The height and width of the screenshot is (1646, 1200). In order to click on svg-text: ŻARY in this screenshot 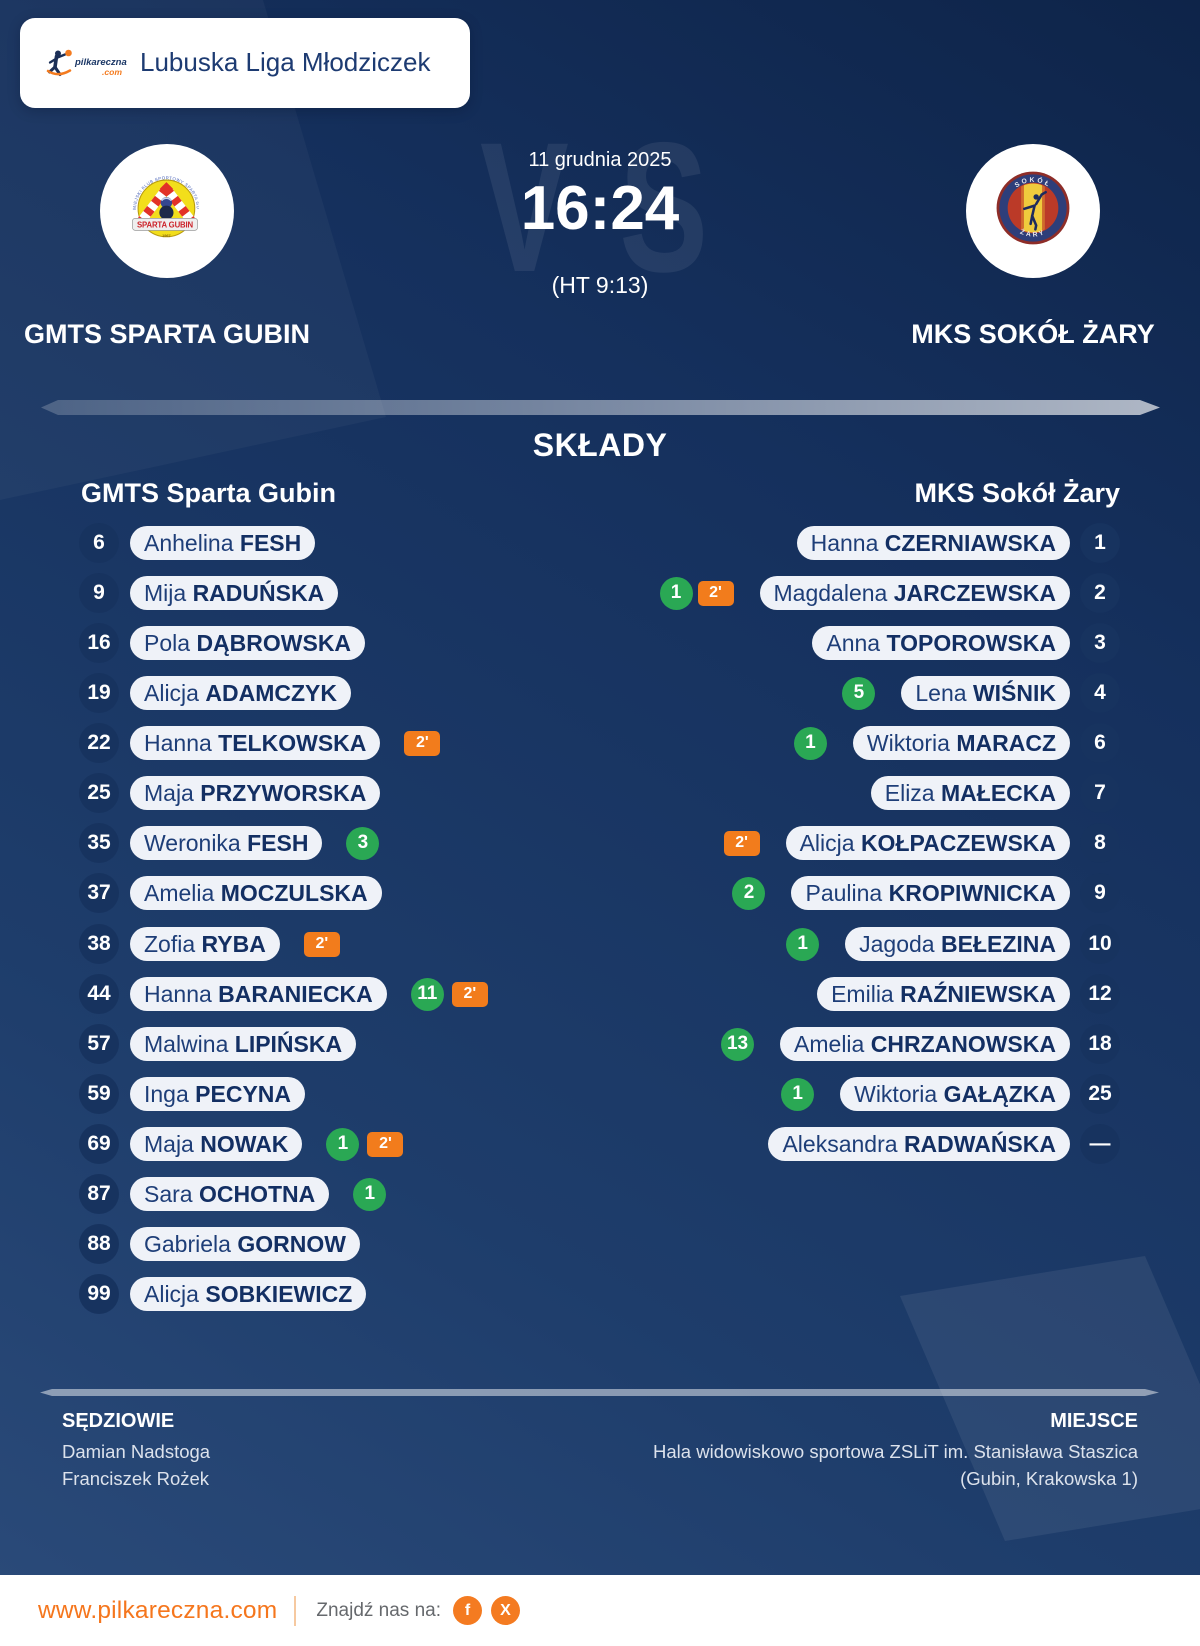, I will do `click(1033, 233)`.